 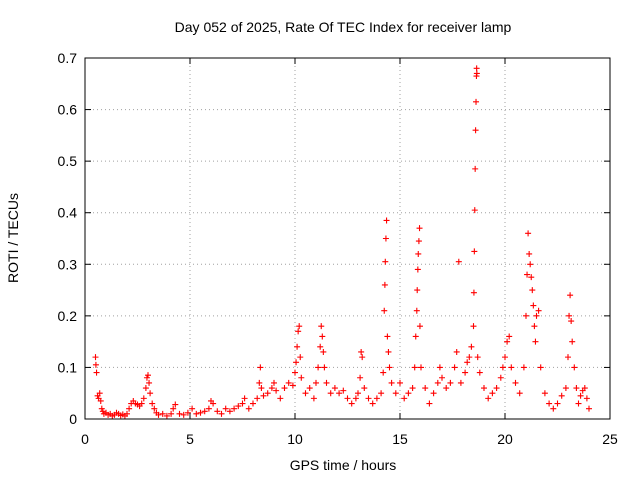 What do you see at coordinates (68, 110) in the screenshot?
I see `y-tick-label: 0.6` at bounding box center [68, 110].